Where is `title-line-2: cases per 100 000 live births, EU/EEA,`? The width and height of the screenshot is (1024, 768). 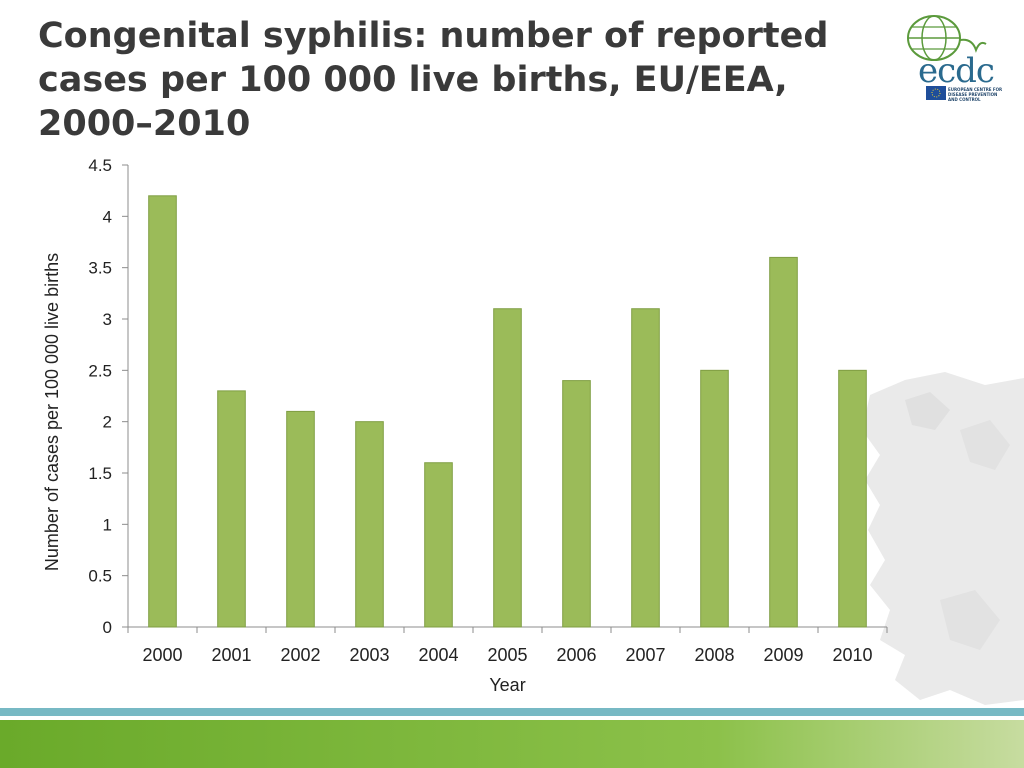
title-line-2: cases per 100 000 live births, EU/EEA, is located at coordinates (413, 80).